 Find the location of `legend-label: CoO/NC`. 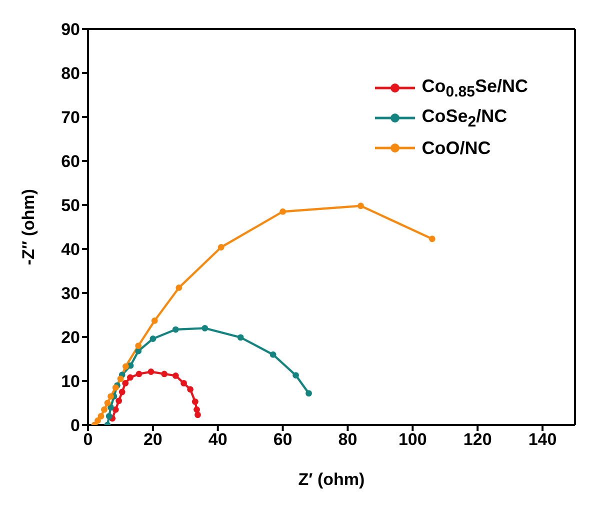

legend-label: CoO/NC is located at coordinates (456, 148).